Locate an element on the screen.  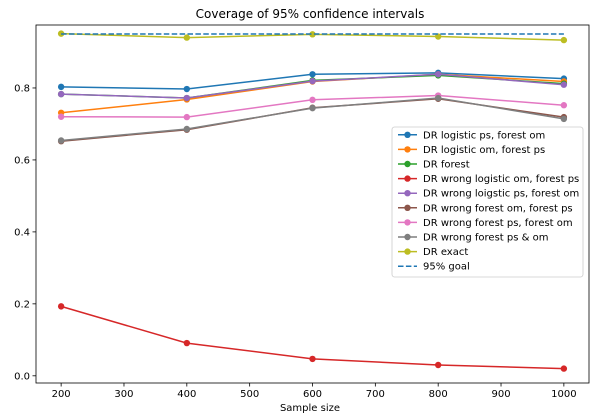
legend-label: DR wrong logistic om, forest ps is located at coordinates (501, 179).